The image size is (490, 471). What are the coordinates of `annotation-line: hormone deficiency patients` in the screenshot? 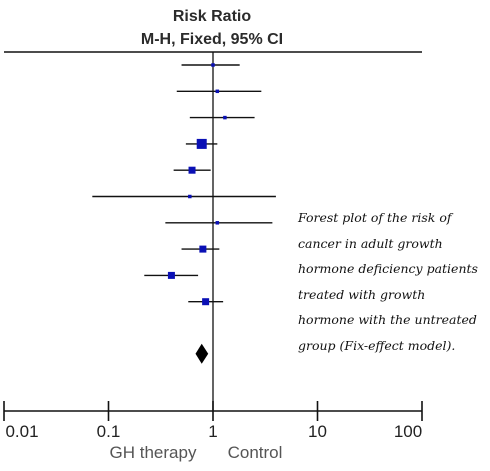 It's located at (388, 268).